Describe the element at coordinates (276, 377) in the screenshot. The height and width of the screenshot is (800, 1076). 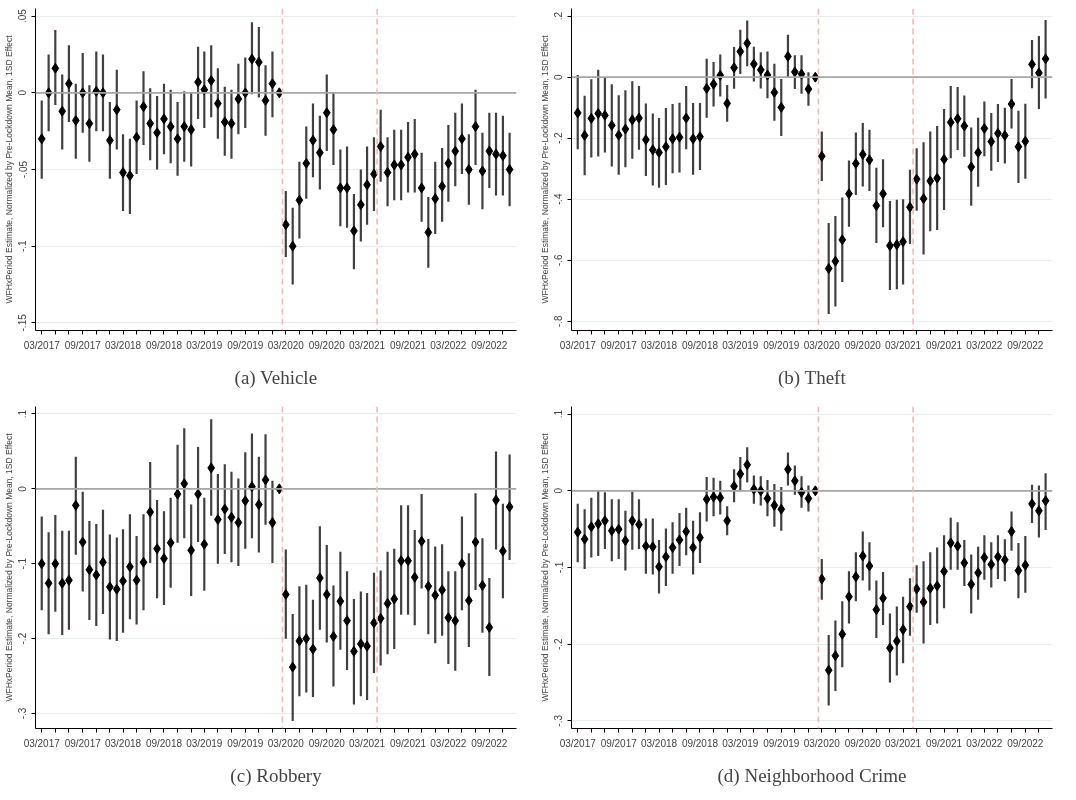
I see `text: (a) Vehicle` at that location.